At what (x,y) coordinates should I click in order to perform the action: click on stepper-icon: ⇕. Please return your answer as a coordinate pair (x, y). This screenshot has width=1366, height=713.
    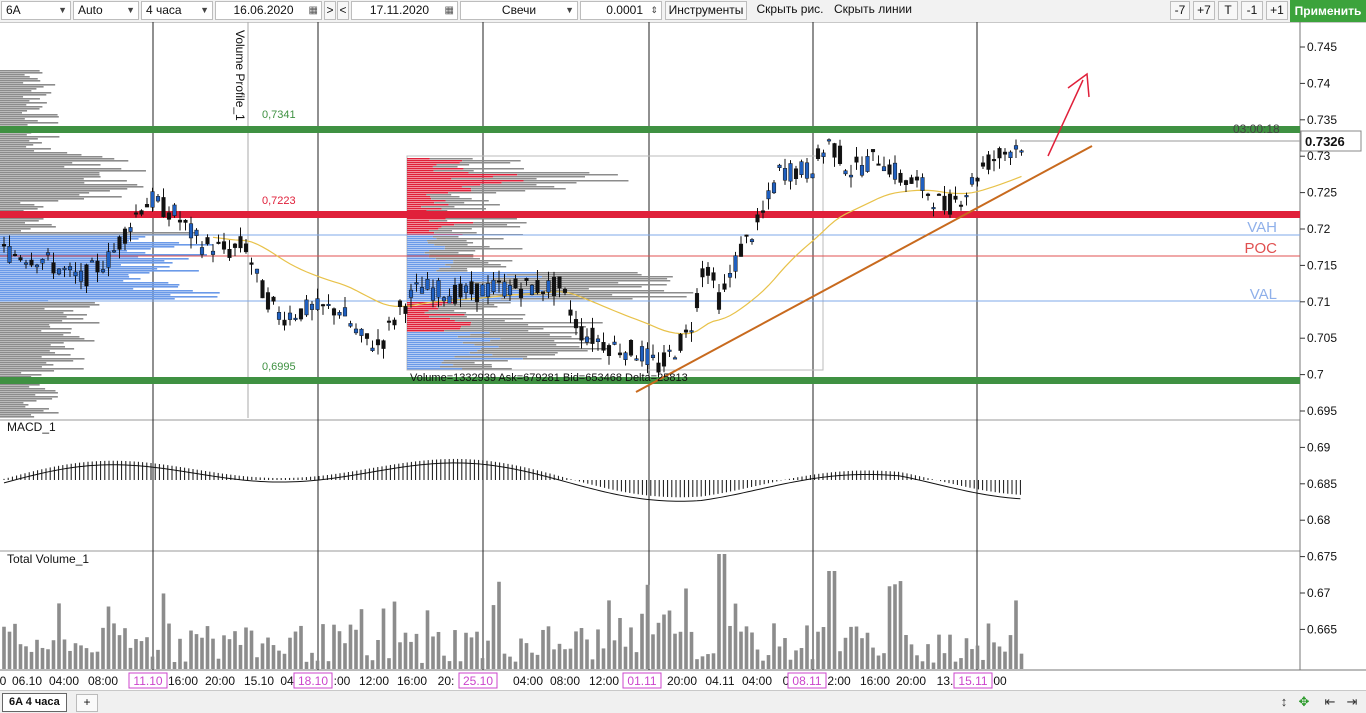
    Looking at the image, I should click on (654, 10).